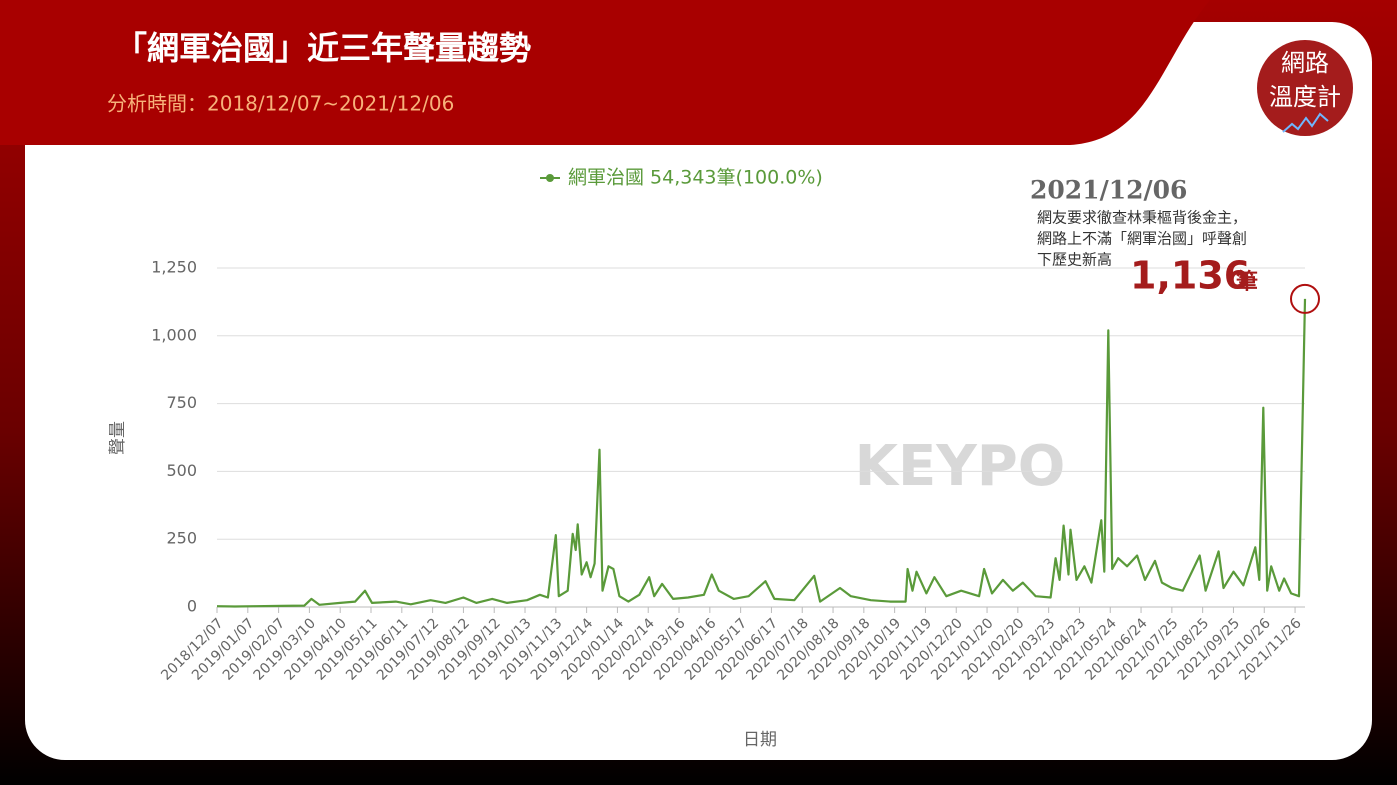 The image size is (1397, 785). I want to click on annotation-text: 下歷史新高, so click(1074, 260).